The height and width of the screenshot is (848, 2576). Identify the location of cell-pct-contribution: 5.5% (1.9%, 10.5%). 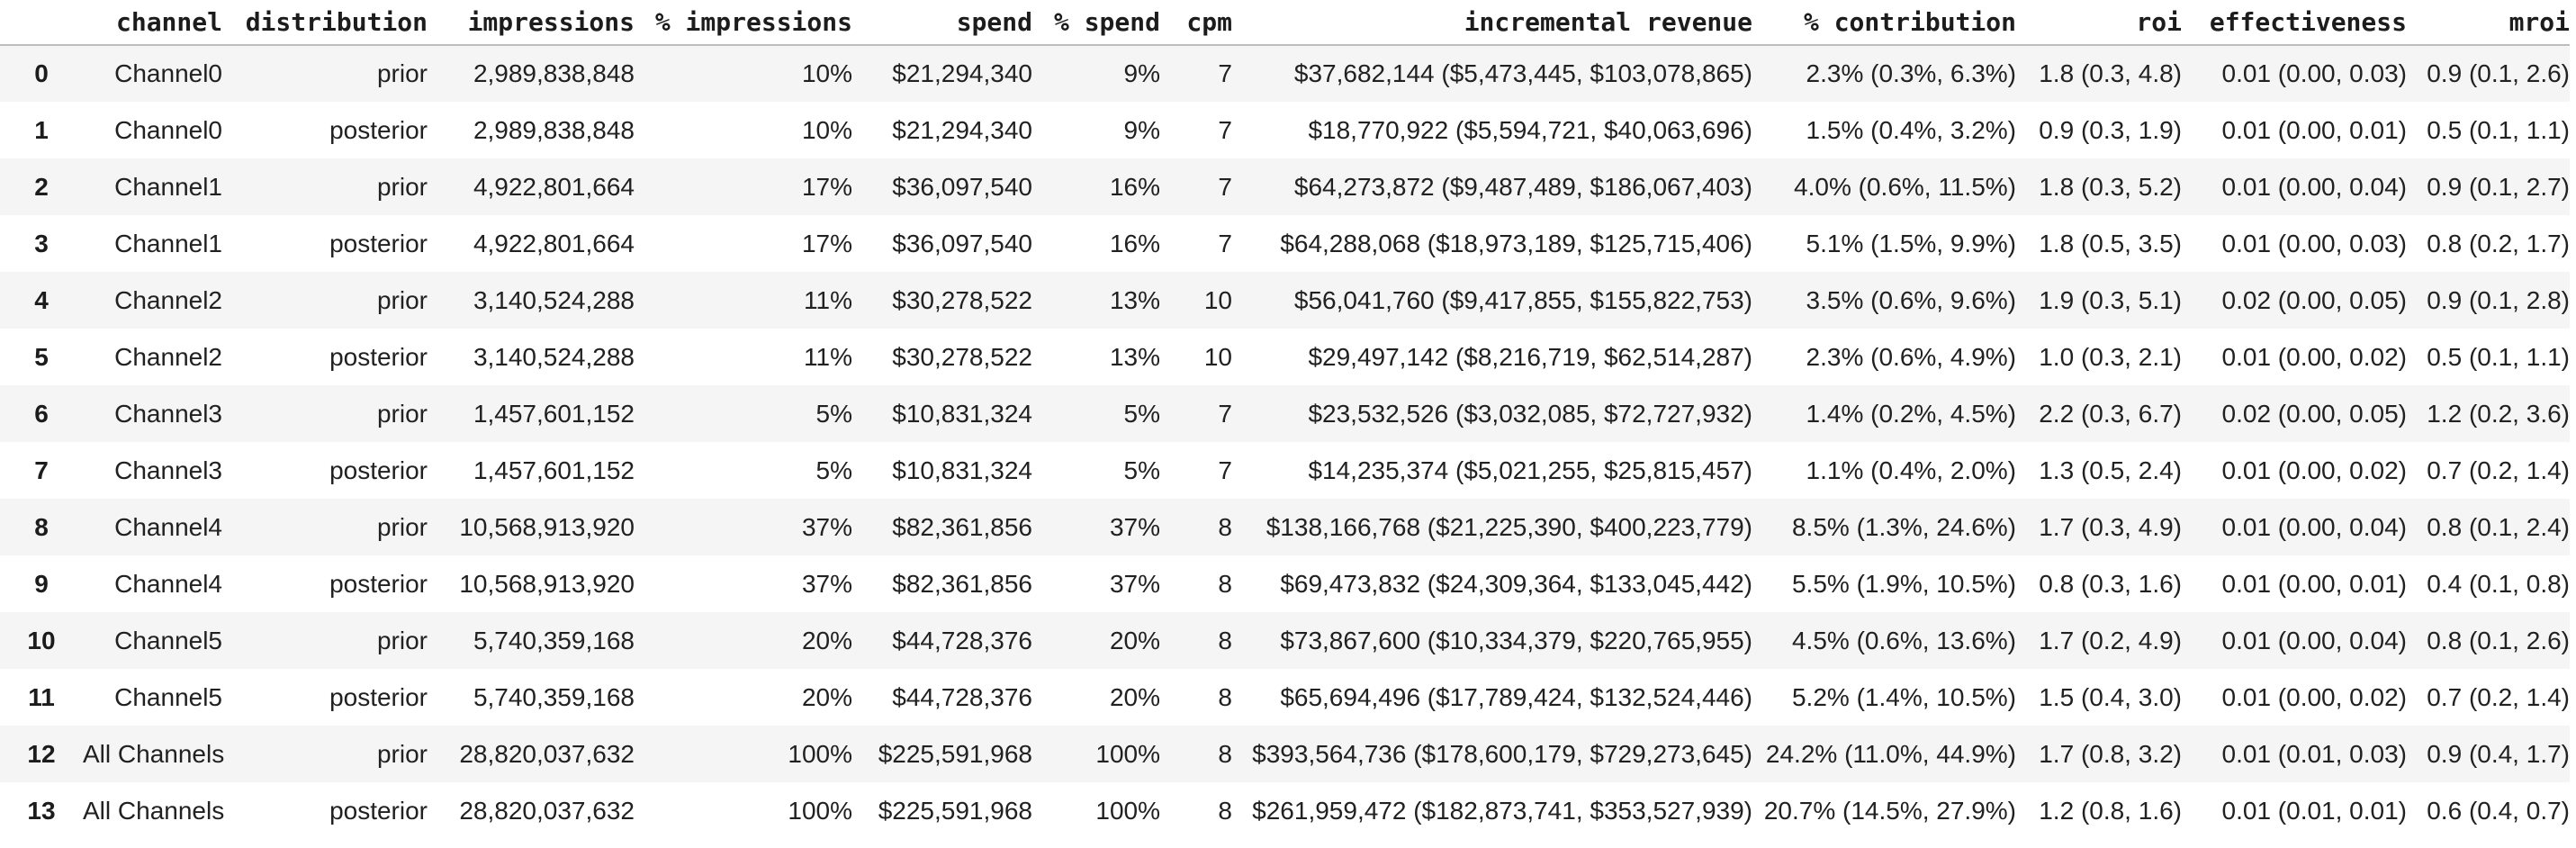
(1903, 584).